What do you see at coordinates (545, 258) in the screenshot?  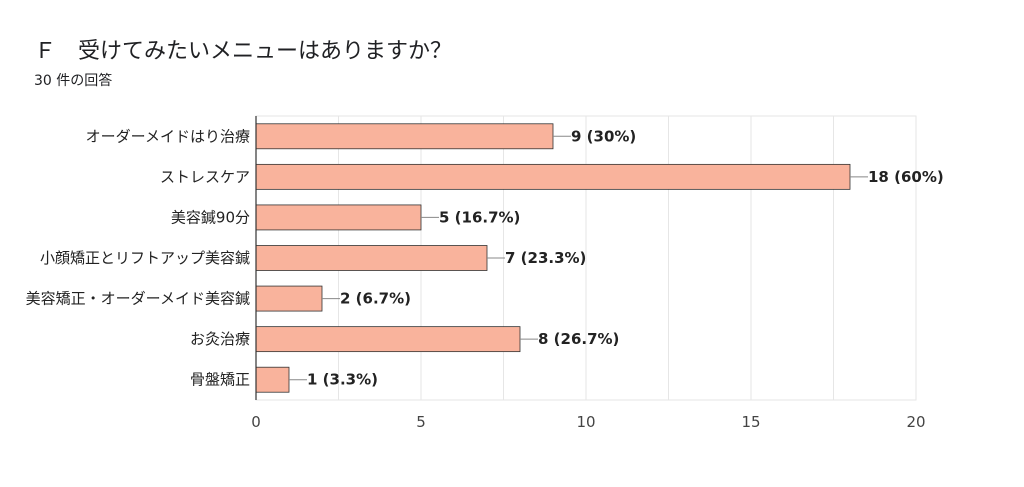 I see `data-label: 7 (23.3%)` at bounding box center [545, 258].